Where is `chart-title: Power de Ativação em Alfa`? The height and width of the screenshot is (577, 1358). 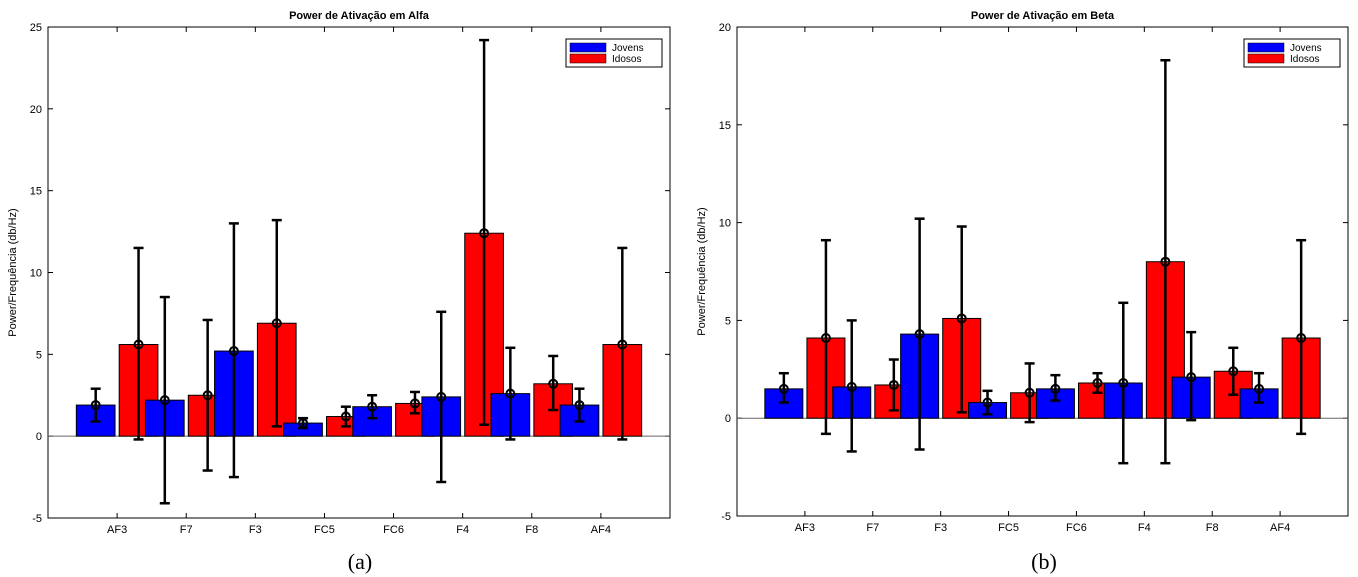 chart-title: Power de Ativação em Alfa is located at coordinates (359, 16).